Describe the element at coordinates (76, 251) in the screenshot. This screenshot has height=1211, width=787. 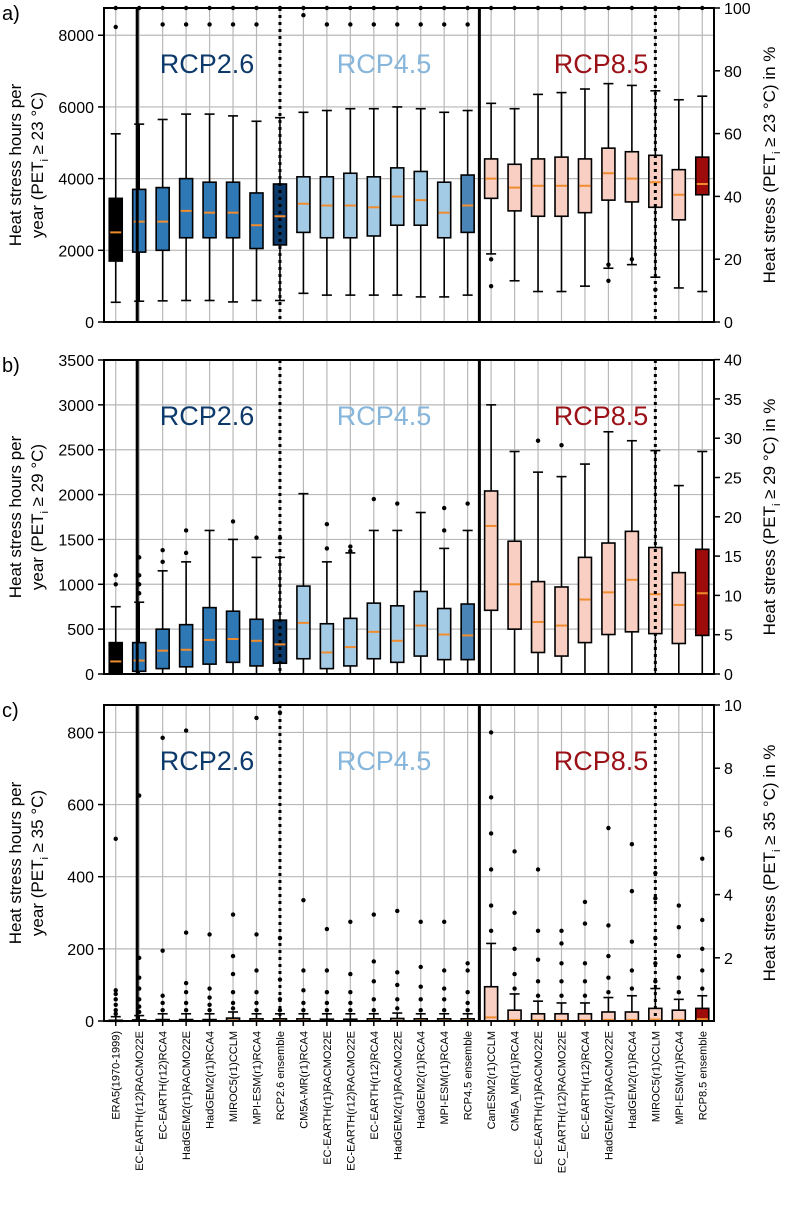
I see `ytick-label: 2000` at that location.